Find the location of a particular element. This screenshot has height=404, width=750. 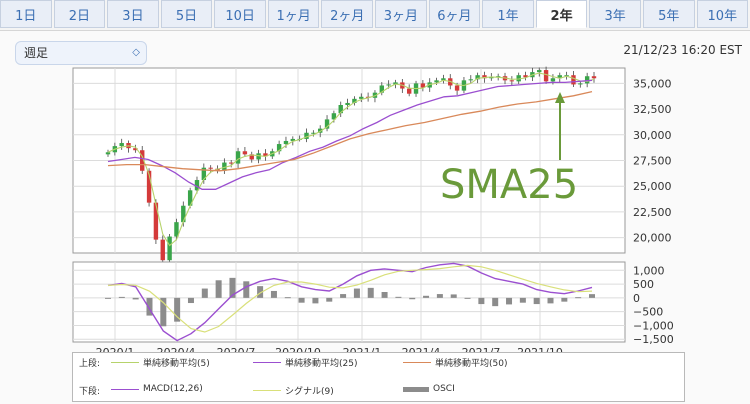

price-tick-label: 22,500 is located at coordinates (652, 212).